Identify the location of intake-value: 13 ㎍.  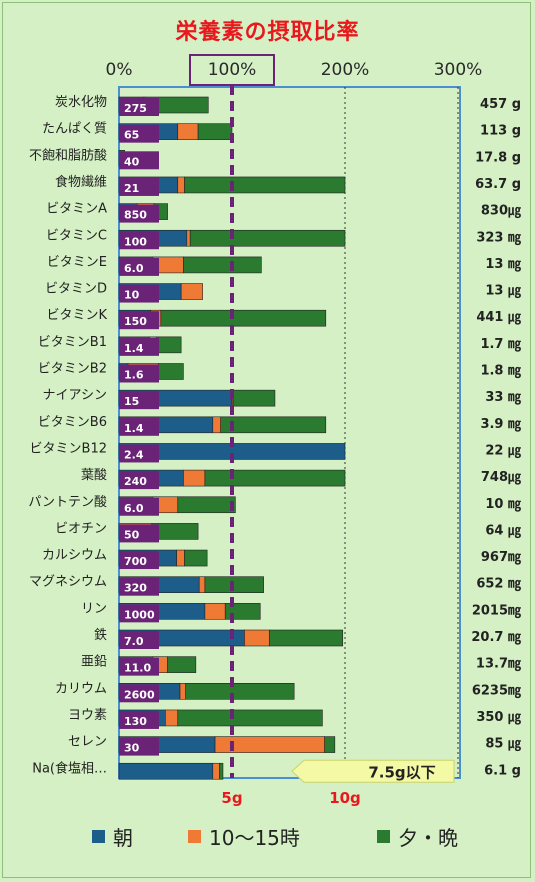
(503, 292).